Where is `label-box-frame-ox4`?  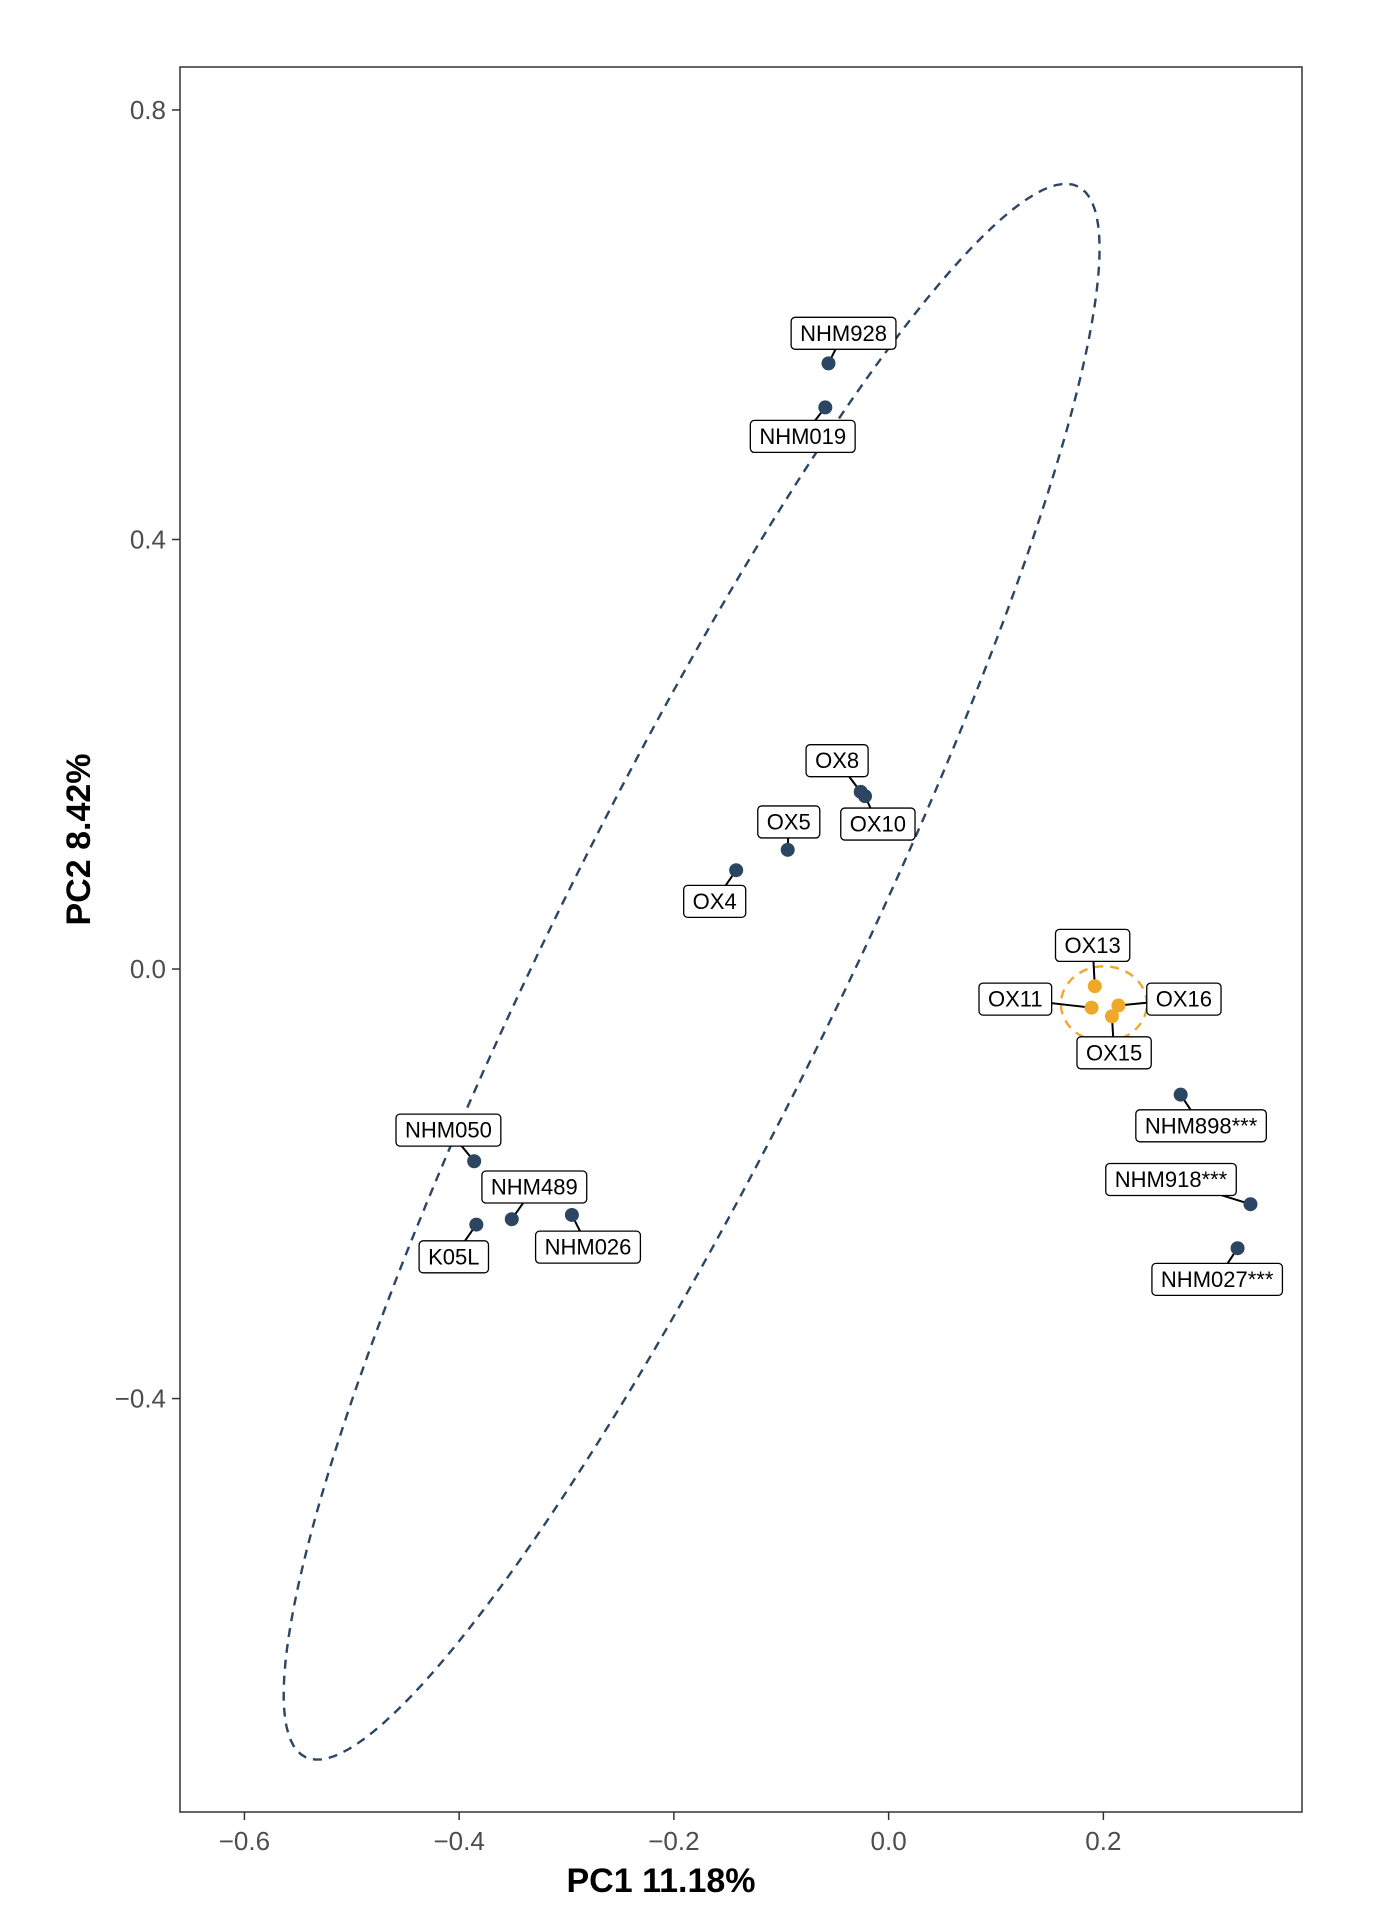 label-box-frame-ox4 is located at coordinates (715, 901).